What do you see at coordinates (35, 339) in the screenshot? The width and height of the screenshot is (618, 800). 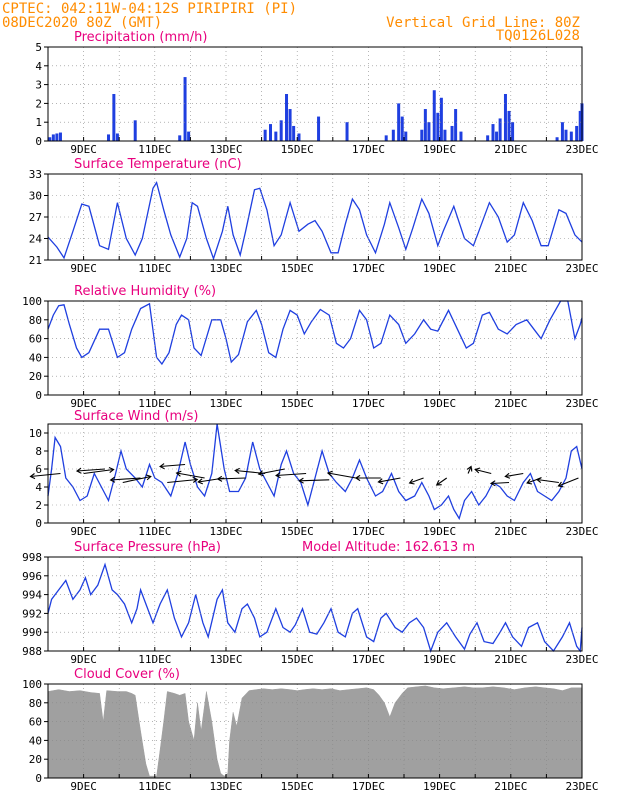 I see `y-tick-label: 60` at bounding box center [35, 339].